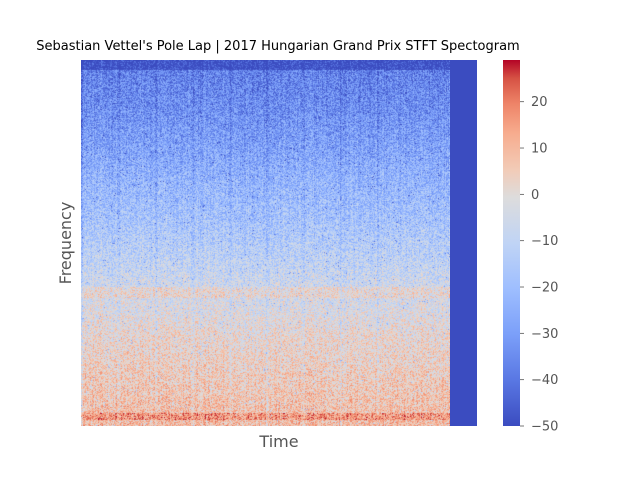  Describe the element at coordinates (511, 243) in the screenshot. I see `colorbar-gradient` at that location.